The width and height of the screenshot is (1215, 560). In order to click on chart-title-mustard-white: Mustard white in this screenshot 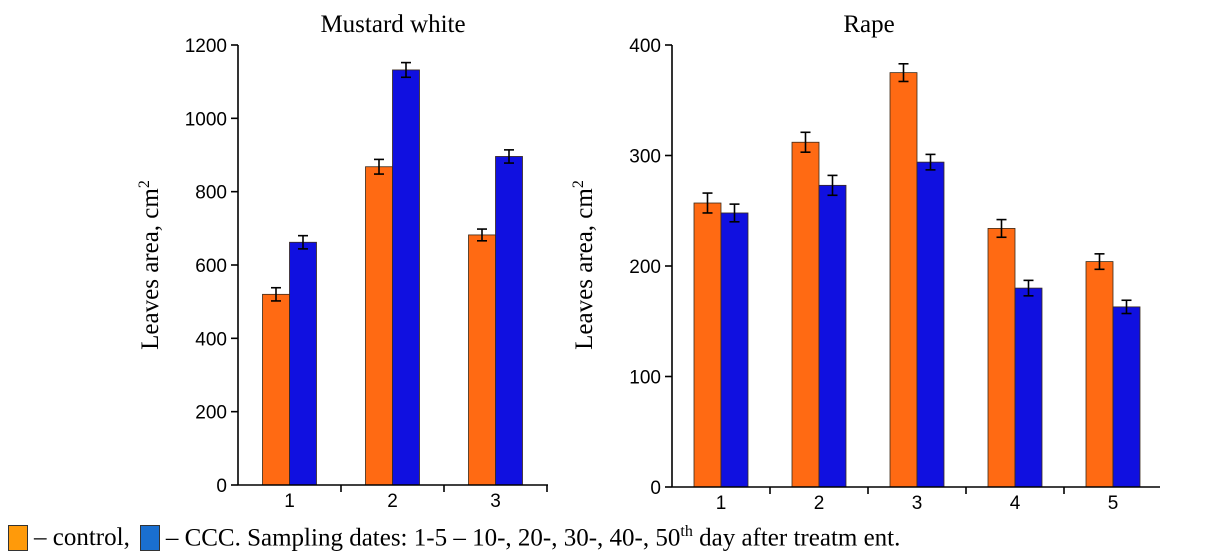, I will do `click(392, 24)`.